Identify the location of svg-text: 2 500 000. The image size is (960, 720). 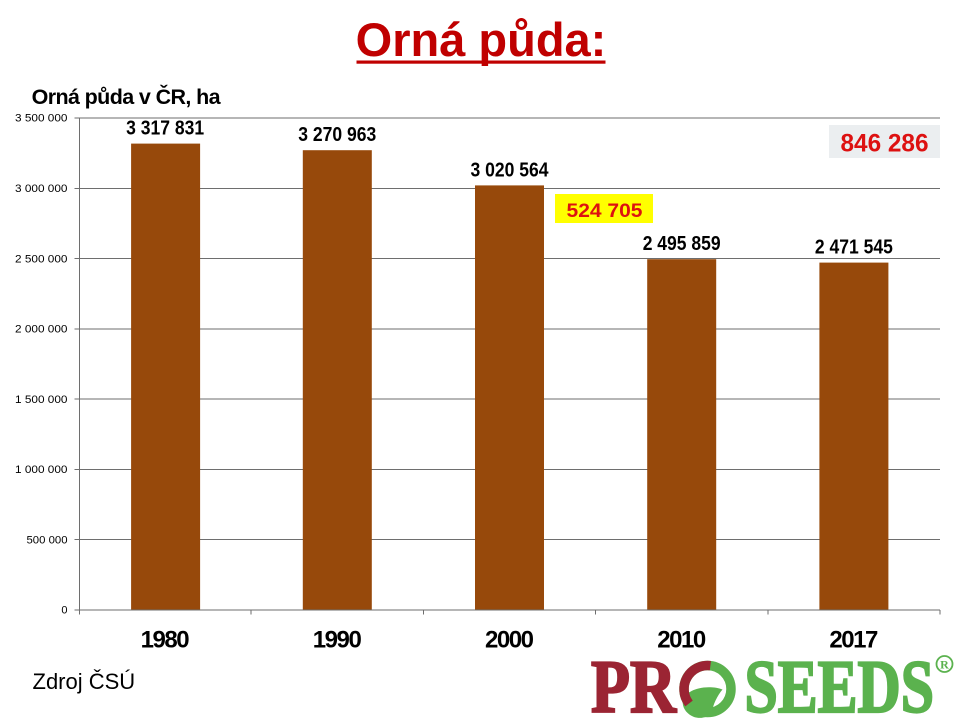
(41, 259).